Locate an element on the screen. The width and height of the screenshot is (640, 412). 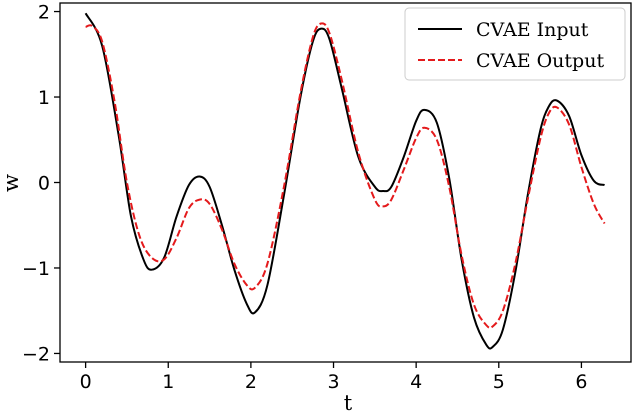
x-tick-label: 1 is located at coordinates (168, 382).